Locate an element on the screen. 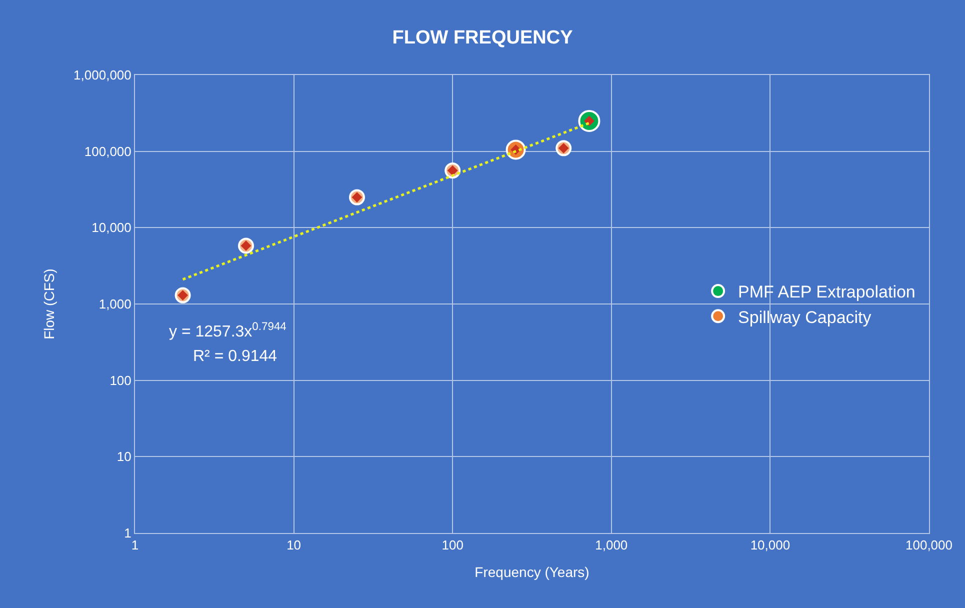  y-tick-label: 10,000 is located at coordinates (112, 228).